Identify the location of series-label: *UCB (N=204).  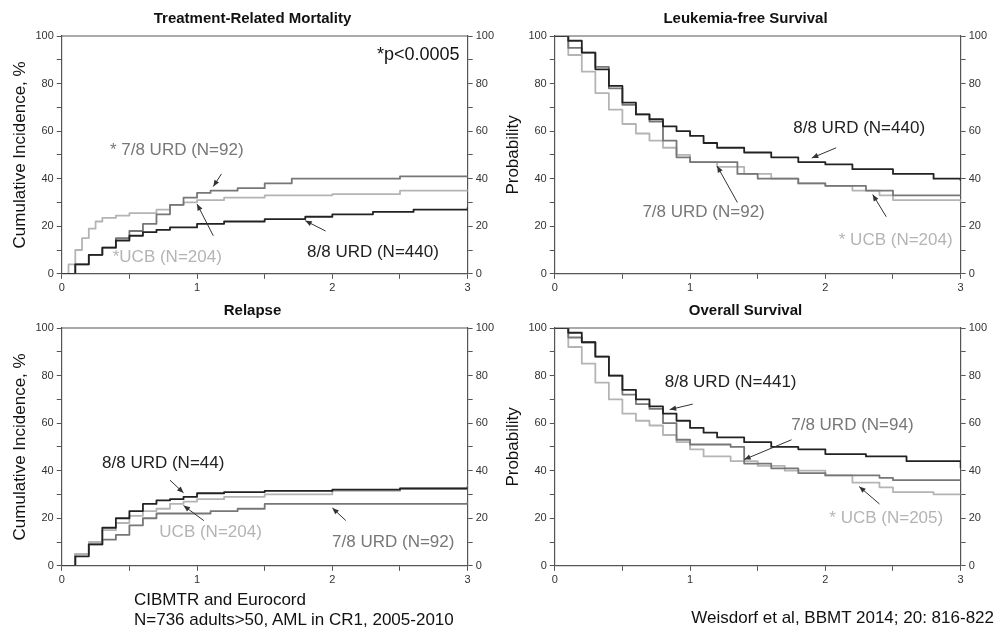
(167, 256).